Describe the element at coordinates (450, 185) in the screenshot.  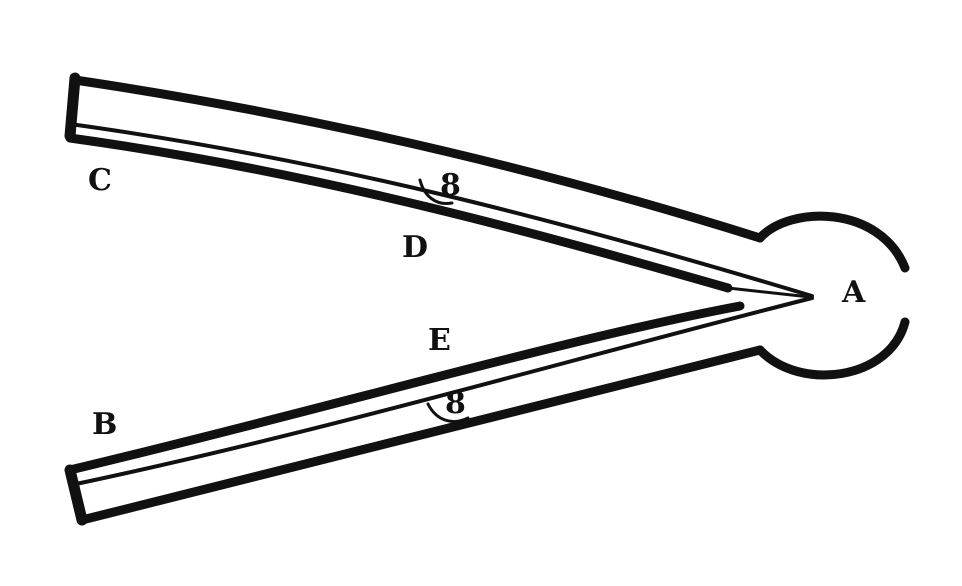
I see `upper-hinge-mark: 8` at that location.